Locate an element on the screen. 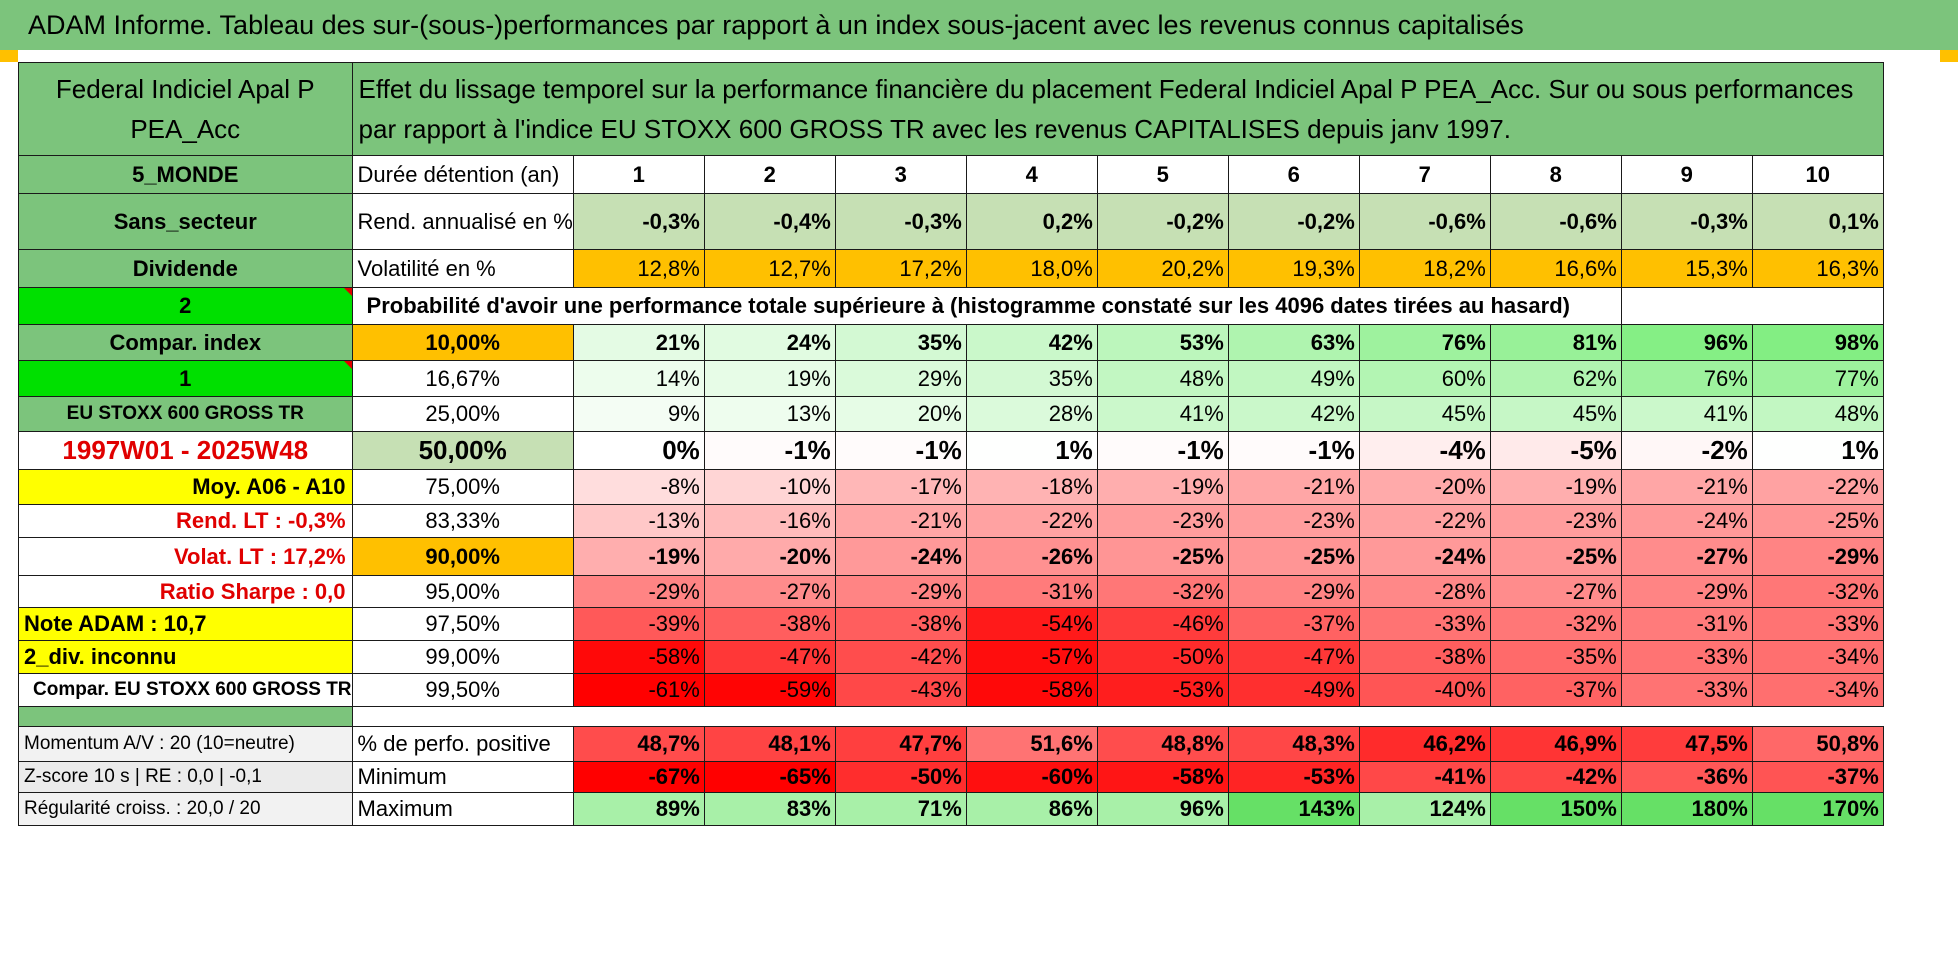 The width and height of the screenshot is (1958, 977). summary-value: -60% is located at coordinates (1031, 777).